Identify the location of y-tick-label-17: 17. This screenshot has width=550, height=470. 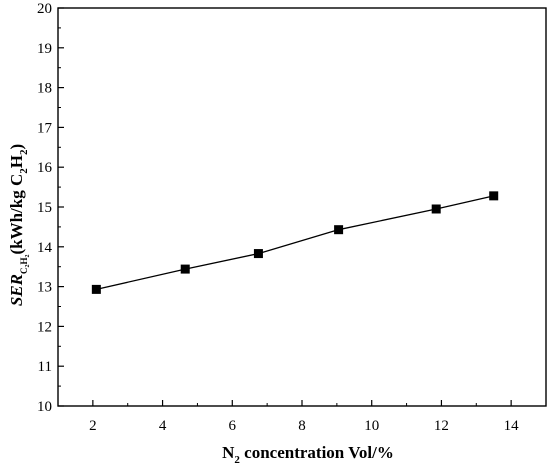
(45, 128).